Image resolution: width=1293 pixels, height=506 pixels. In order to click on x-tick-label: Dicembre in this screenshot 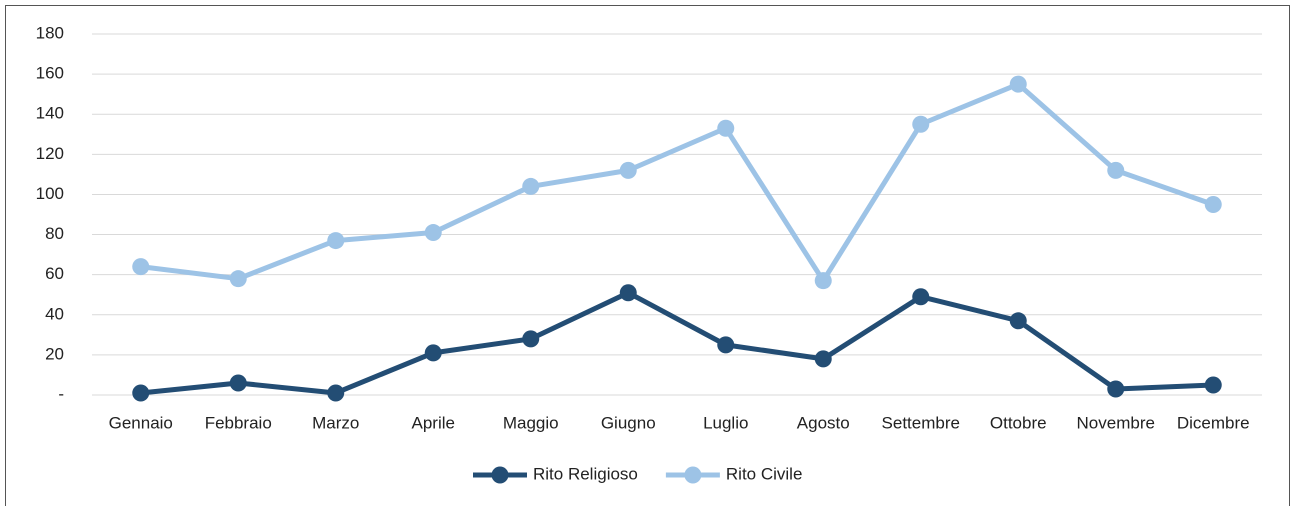, I will do `click(1213, 422)`.